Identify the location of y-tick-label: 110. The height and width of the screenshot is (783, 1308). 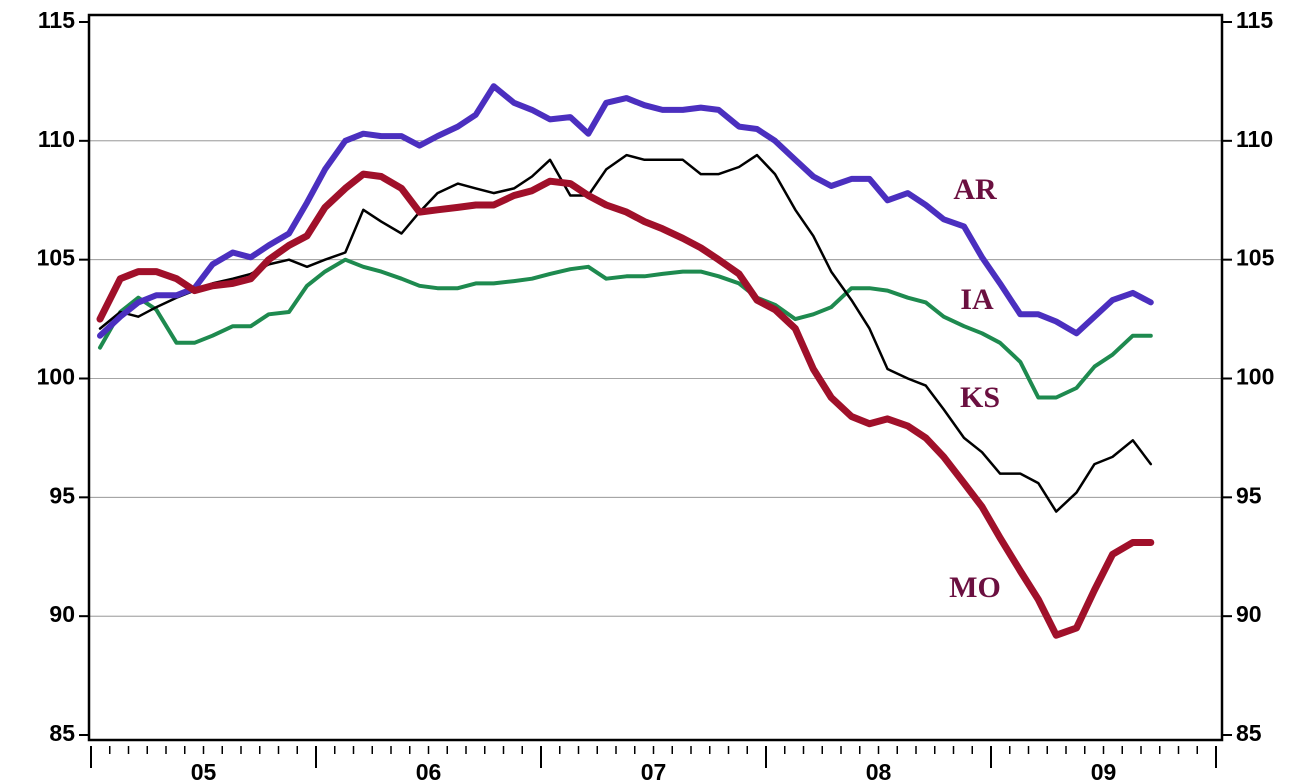
(56, 139).